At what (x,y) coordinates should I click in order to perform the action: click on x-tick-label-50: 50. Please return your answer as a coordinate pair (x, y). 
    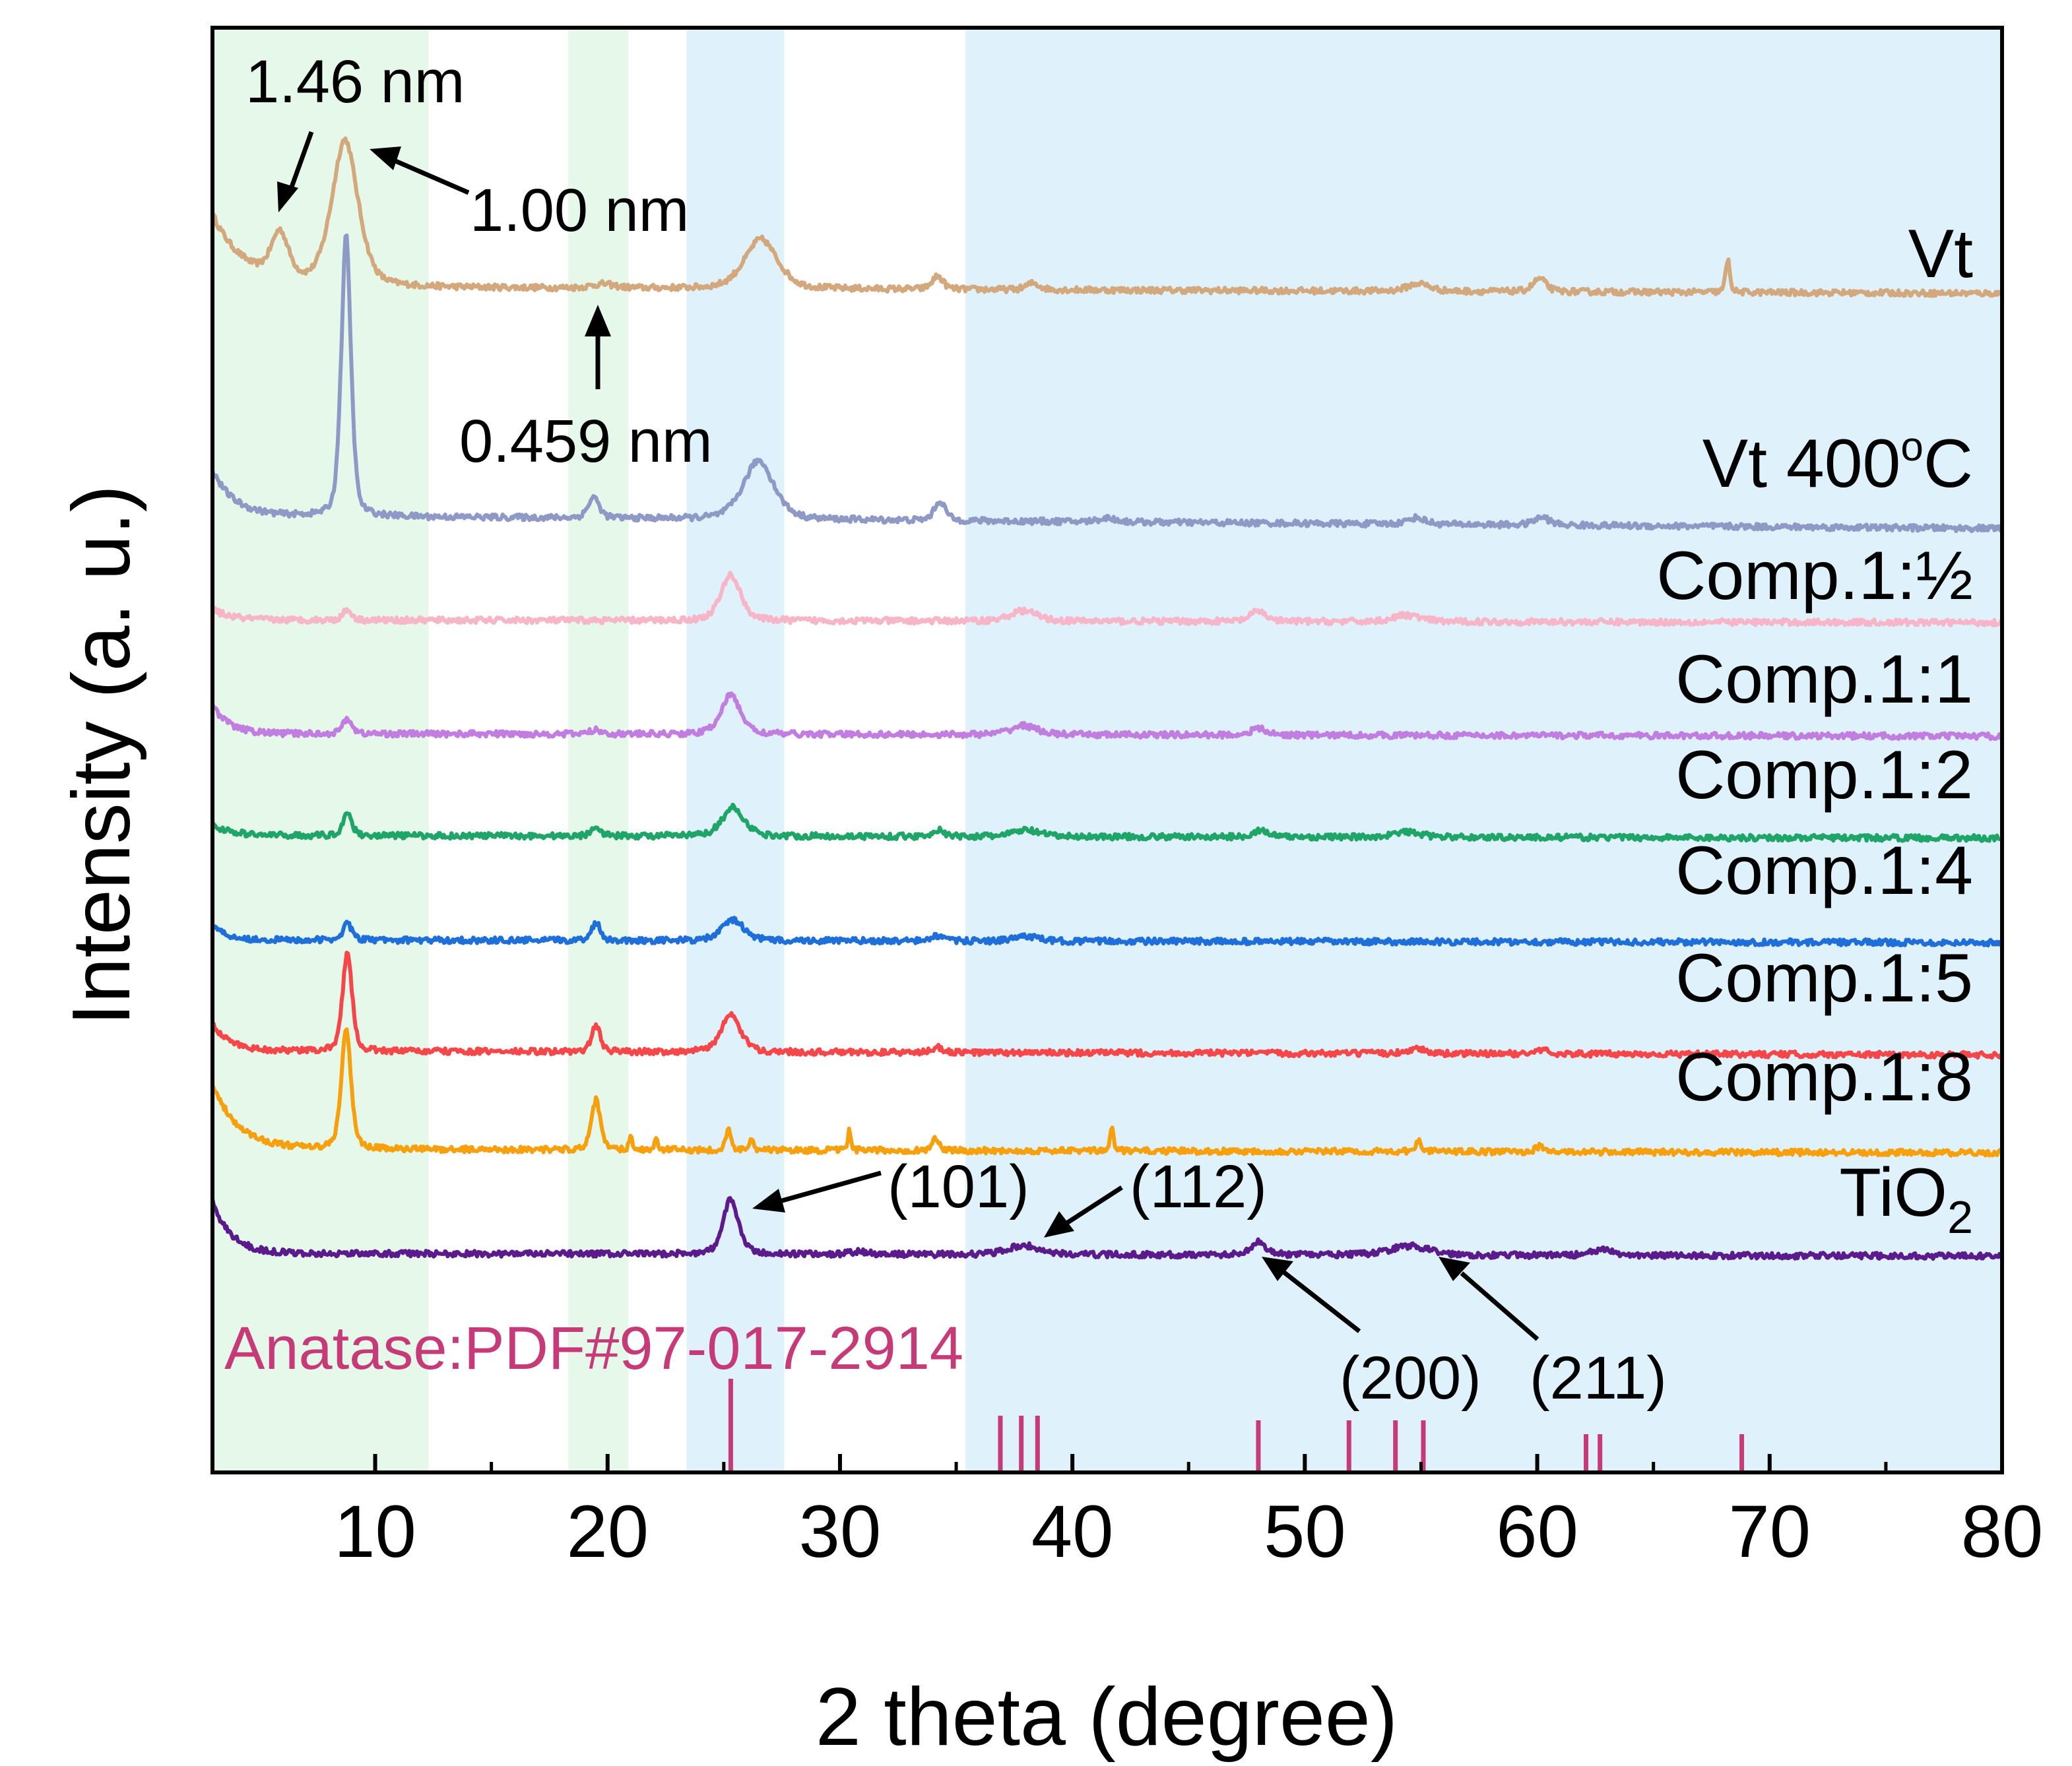
    Looking at the image, I should click on (1305, 1531).